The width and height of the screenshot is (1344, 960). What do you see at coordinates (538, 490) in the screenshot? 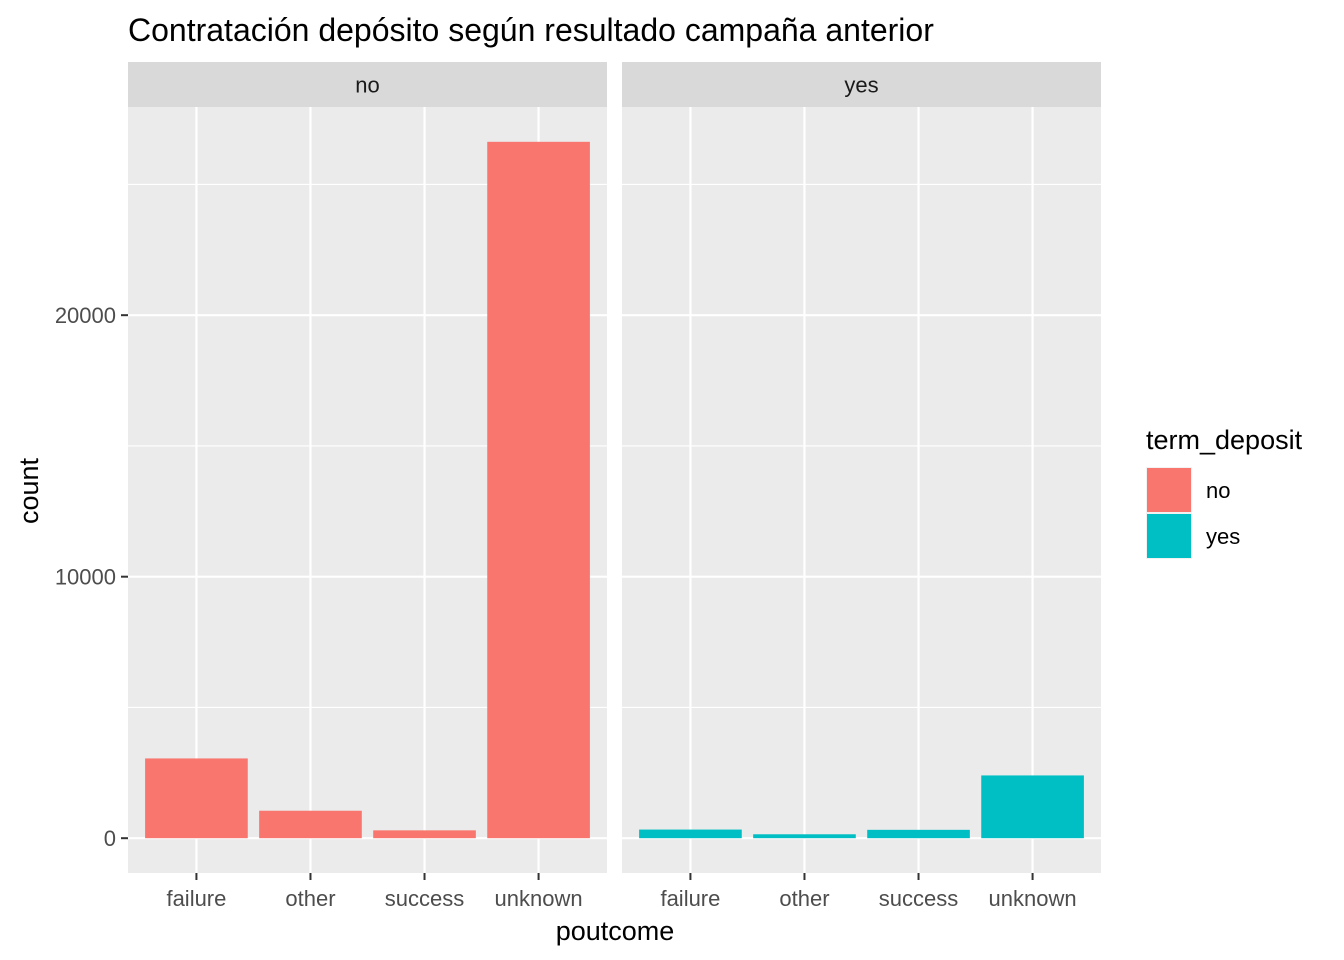
I see `bar-no-unknown` at bounding box center [538, 490].